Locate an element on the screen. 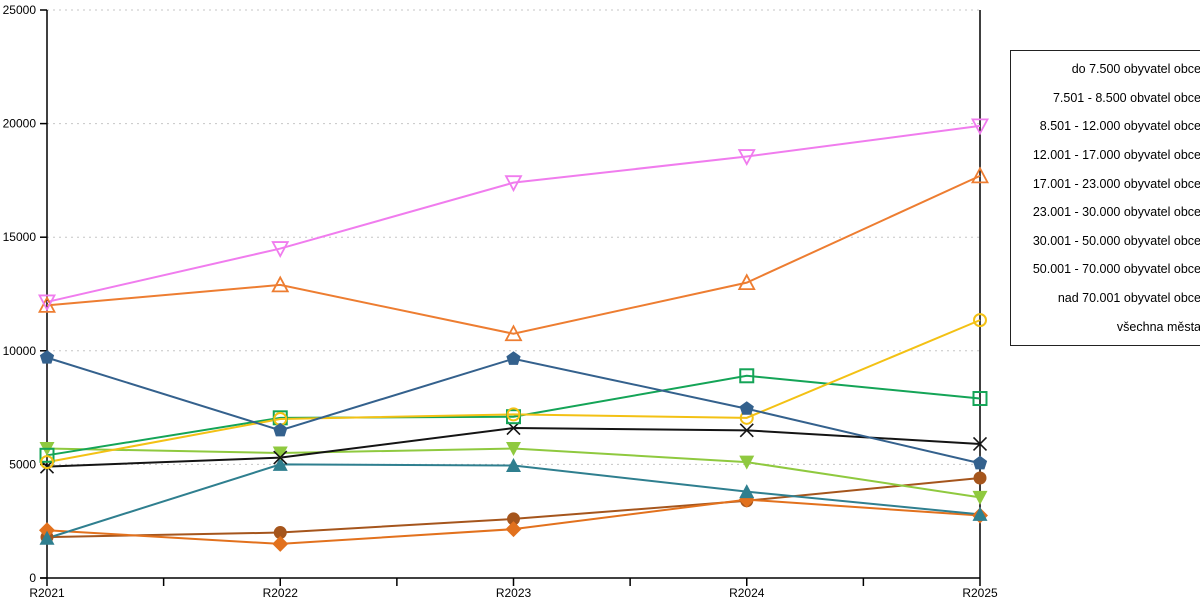  legend-item-label: 7.501 - 8.500 obvatel obce is located at coordinates (1126, 97).